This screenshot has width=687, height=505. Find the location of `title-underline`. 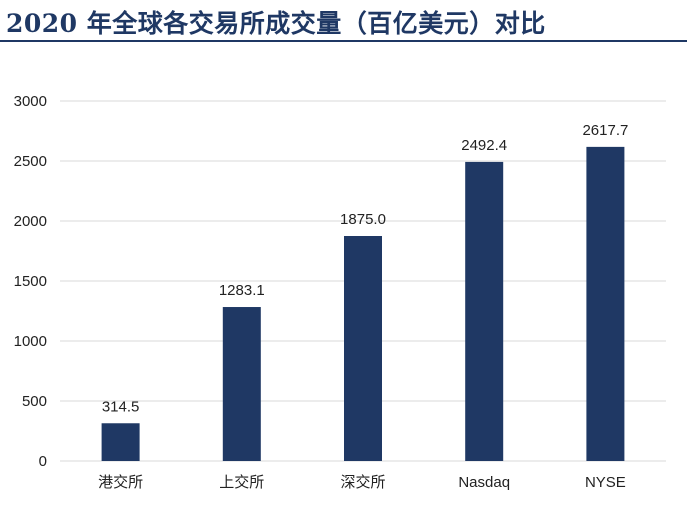

title-underline is located at coordinates (343, 41).